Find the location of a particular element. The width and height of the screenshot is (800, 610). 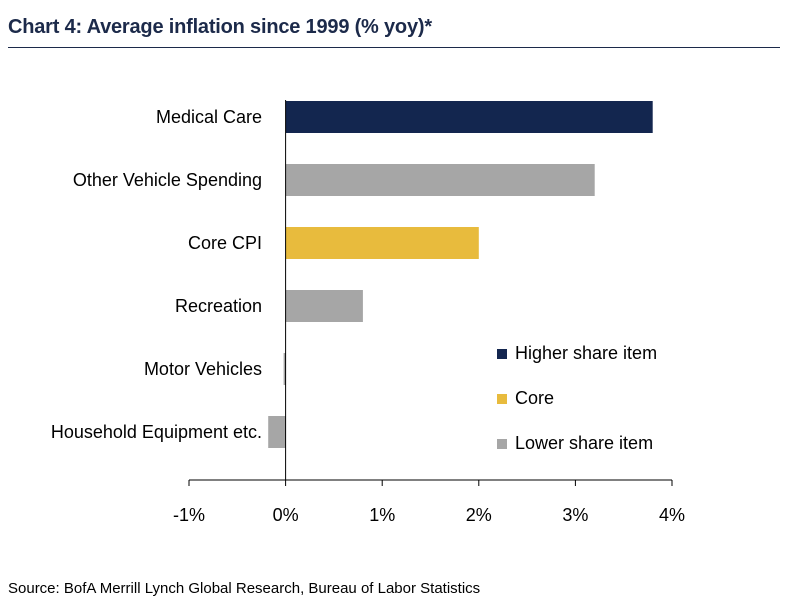

category-label-medical-care: Medical Care is located at coordinates (209, 117).